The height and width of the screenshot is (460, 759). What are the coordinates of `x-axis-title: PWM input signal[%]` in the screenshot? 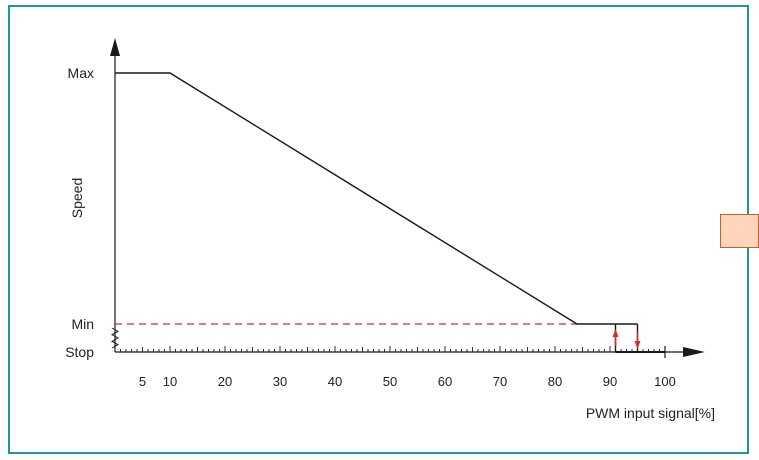 It's located at (650, 413).